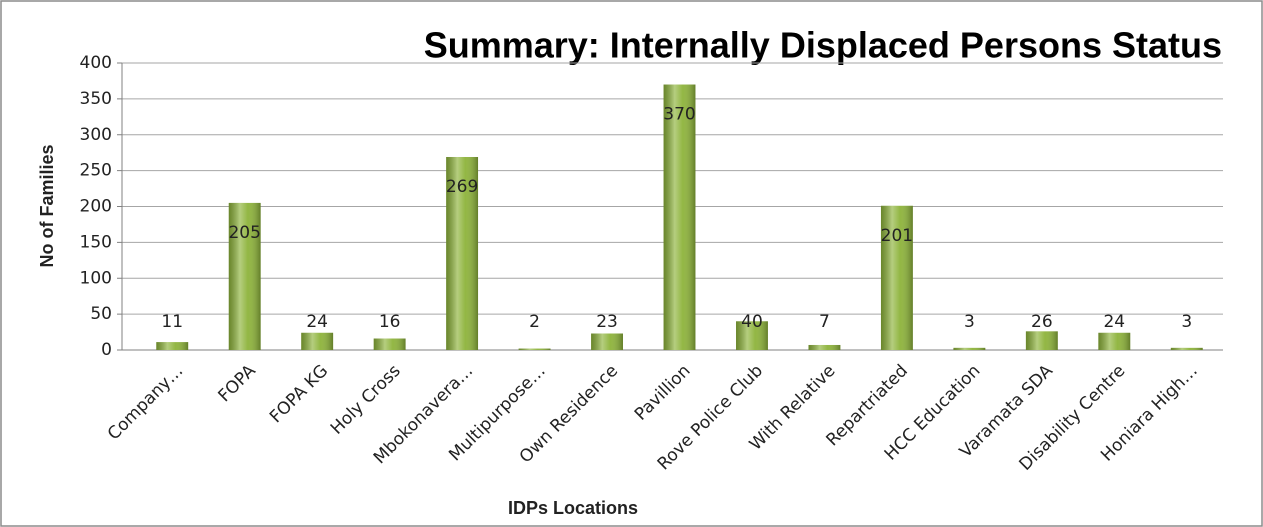 The width and height of the screenshot is (1263, 527). What do you see at coordinates (96, 278) in the screenshot?
I see `y-tick-label: 100` at bounding box center [96, 278].